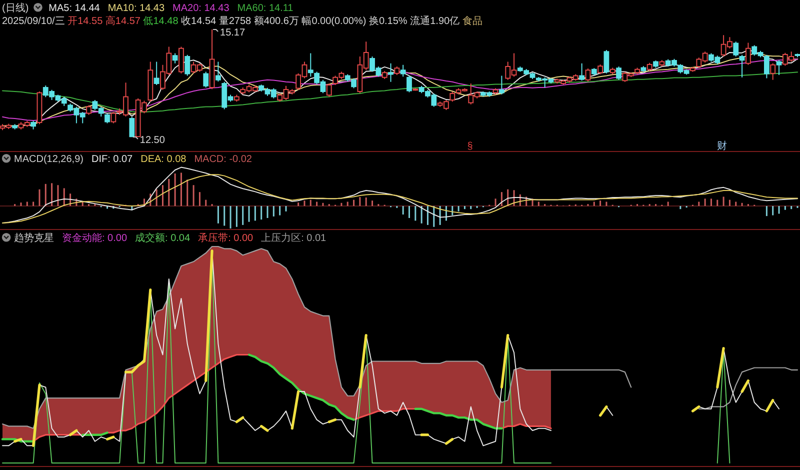  Describe the element at coordinates (242, 15) in the screenshot. I see `header: (日线) MA5: 14.44 MA10: 14.43 MA20: 14.43 MA60: 14.11 2025/09/10/三 开14.55 高14.57 低14.48 收14.54 量2758 额400.6万 幅0.00(0.00%) 换0.15% 流通1.90亿 食品` at that location.